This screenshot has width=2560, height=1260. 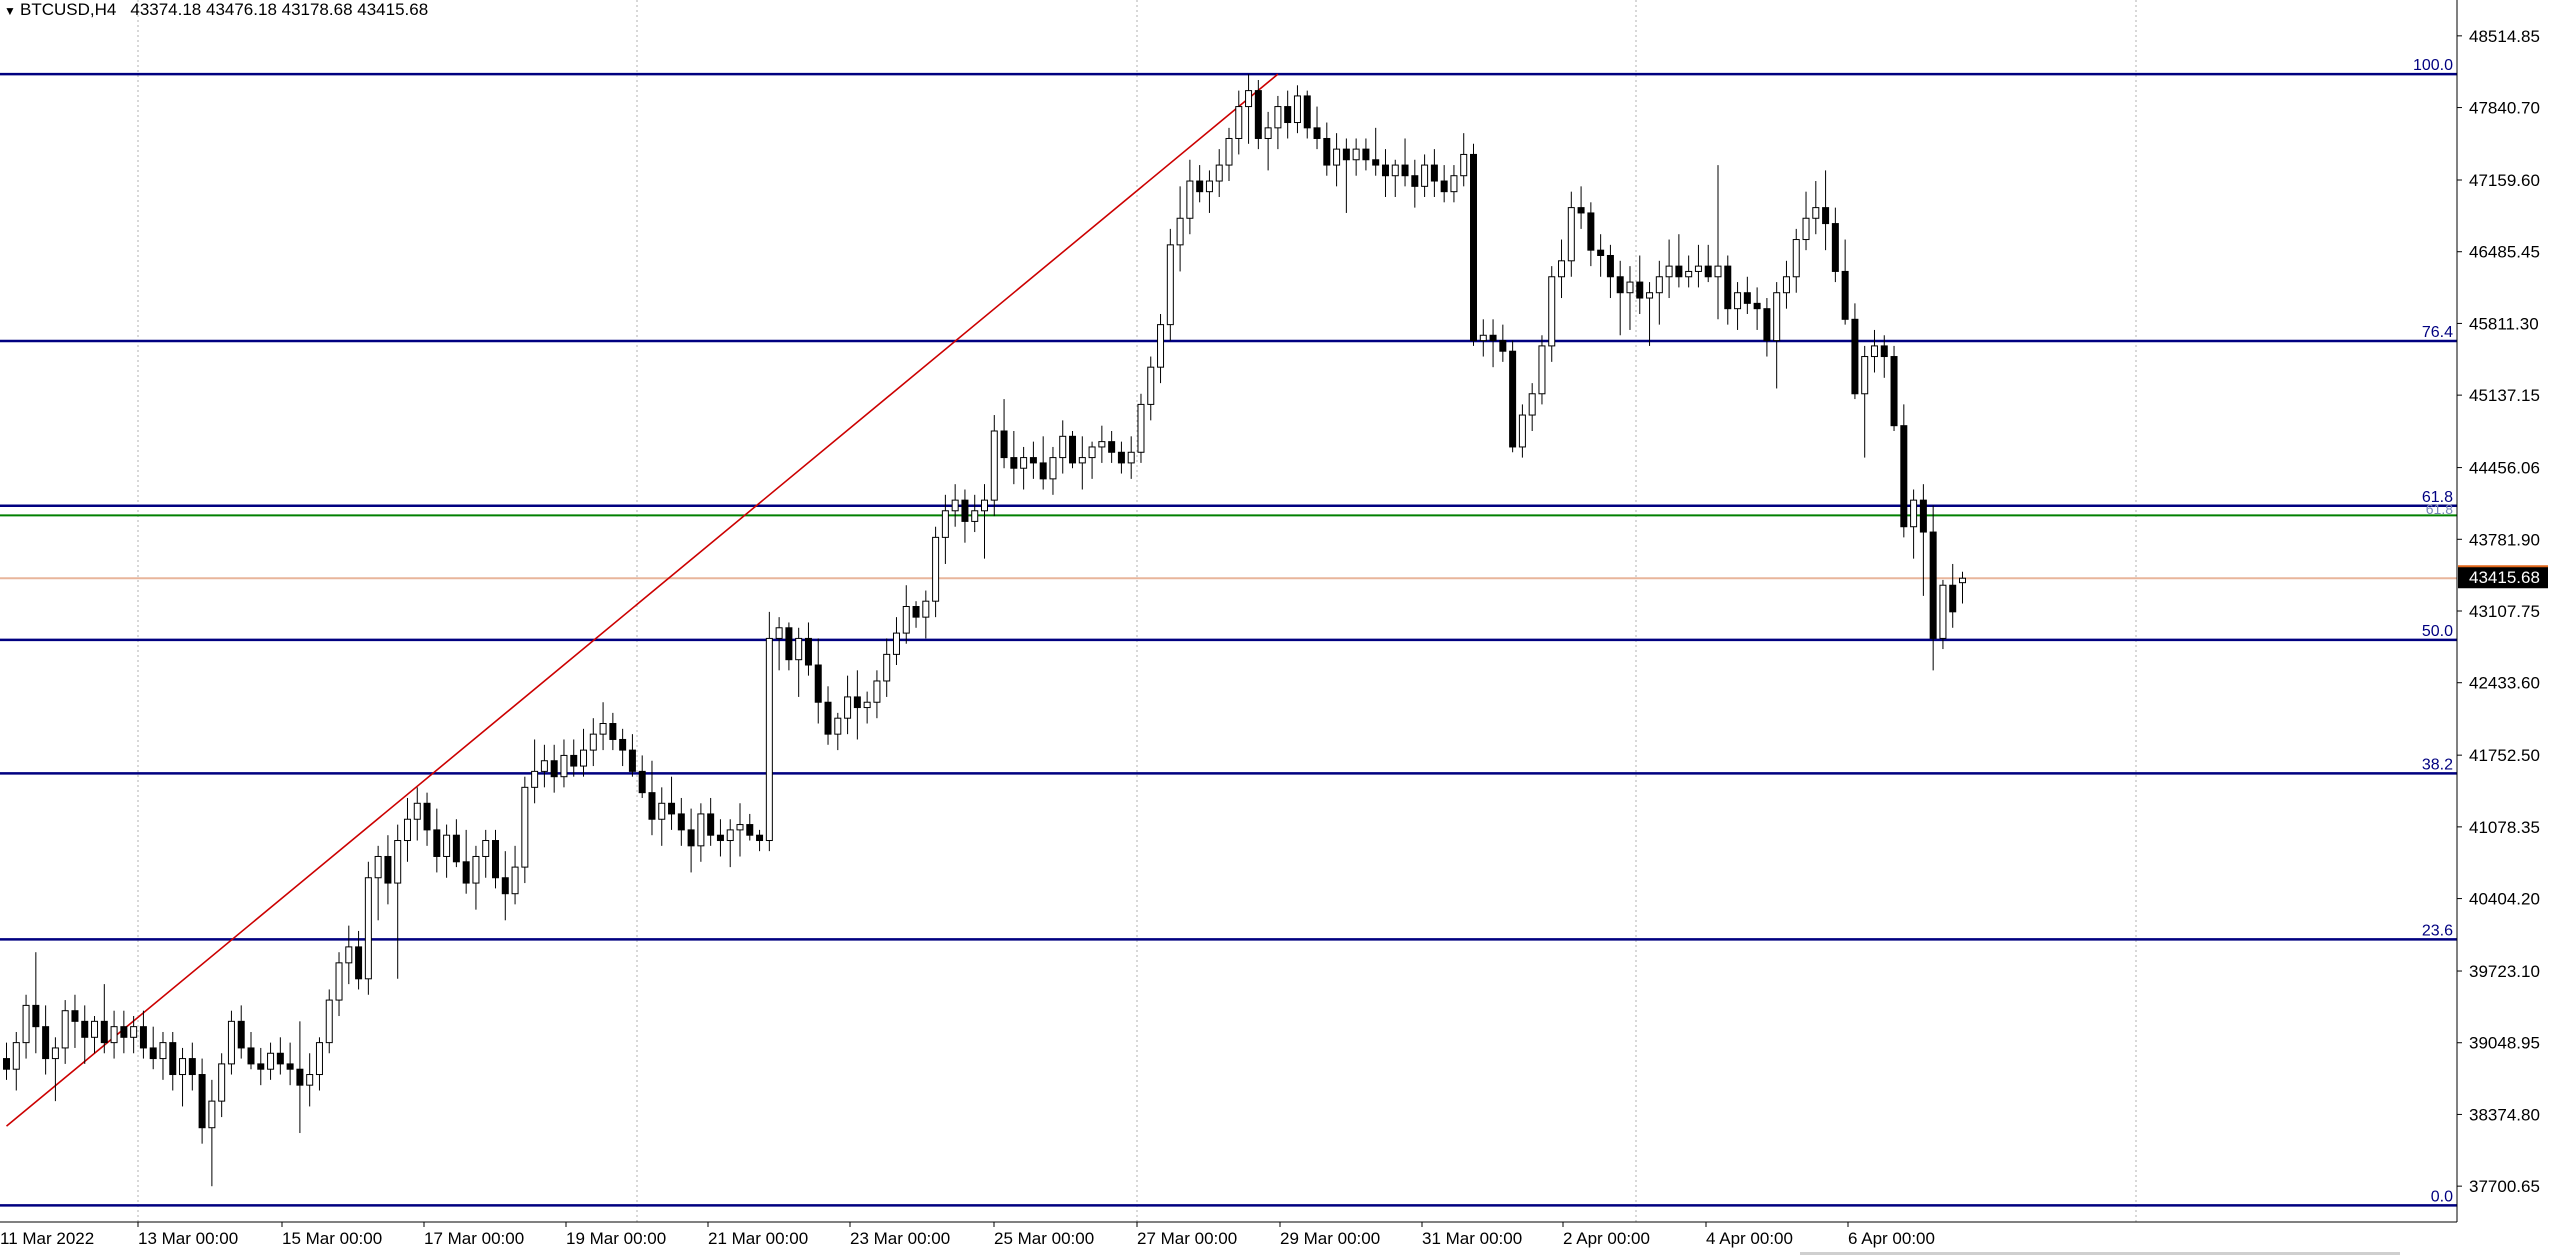 What do you see at coordinates (1044, 1238) in the screenshot?
I see `time-tick-label: 25 Mar 00:00` at bounding box center [1044, 1238].